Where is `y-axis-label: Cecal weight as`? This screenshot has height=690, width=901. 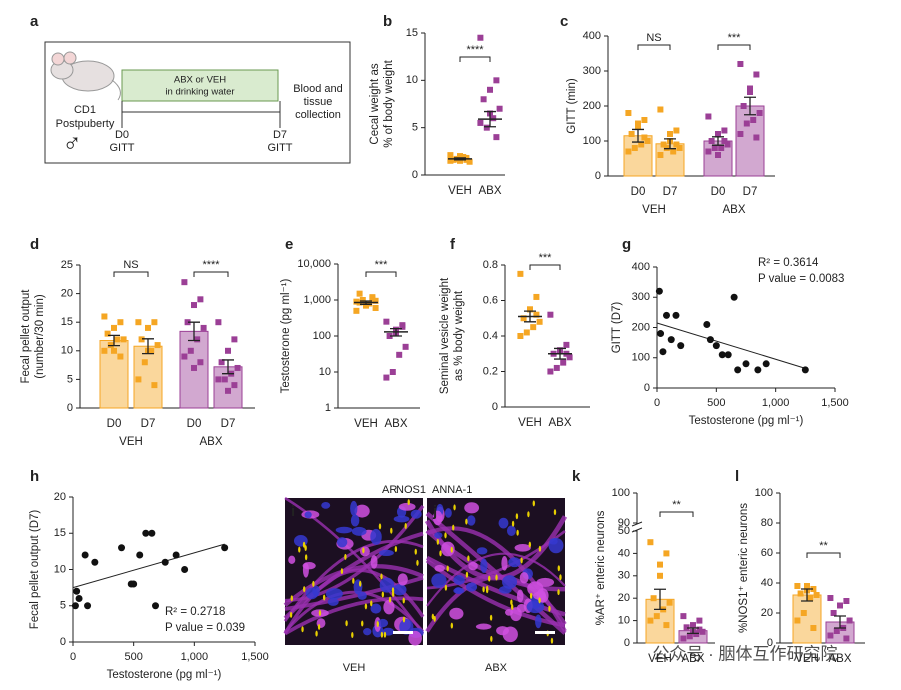
y-axis-label: Cecal weight as is located at coordinates (375, 103).